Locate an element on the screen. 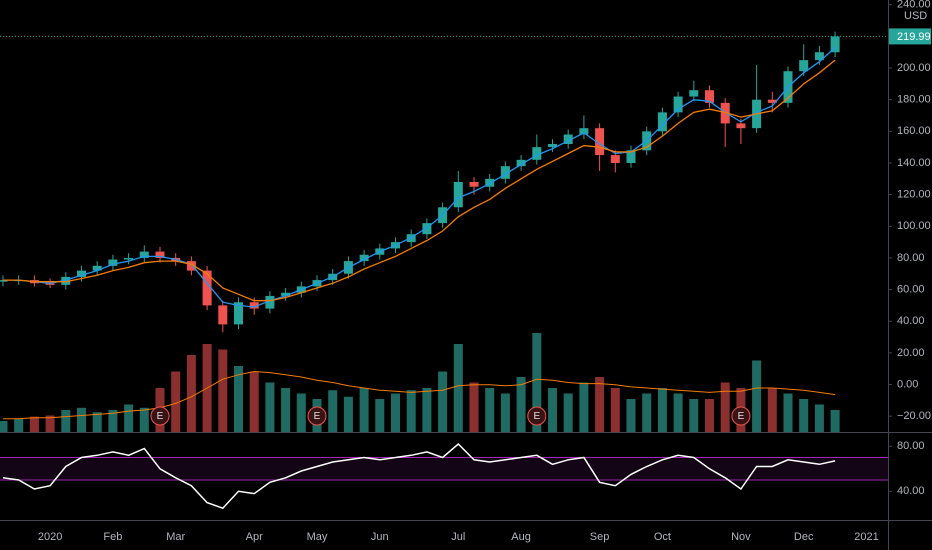  x-tick-label: Apr is located at coordinates (254, 537).